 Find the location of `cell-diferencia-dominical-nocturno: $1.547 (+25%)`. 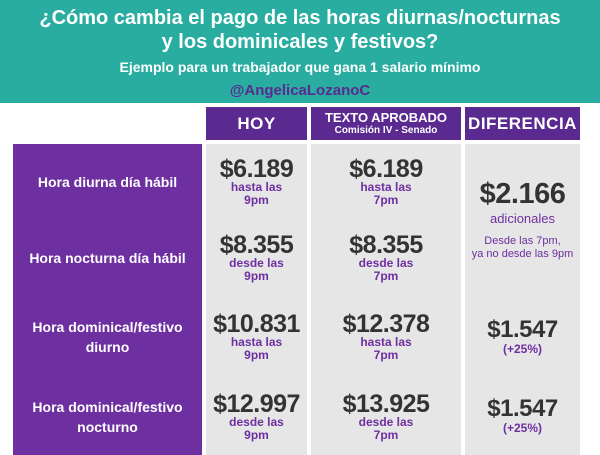

cell-diferencia-dominical-nocturno: $1.547 (+25%) is located at coordinates (522, 416).